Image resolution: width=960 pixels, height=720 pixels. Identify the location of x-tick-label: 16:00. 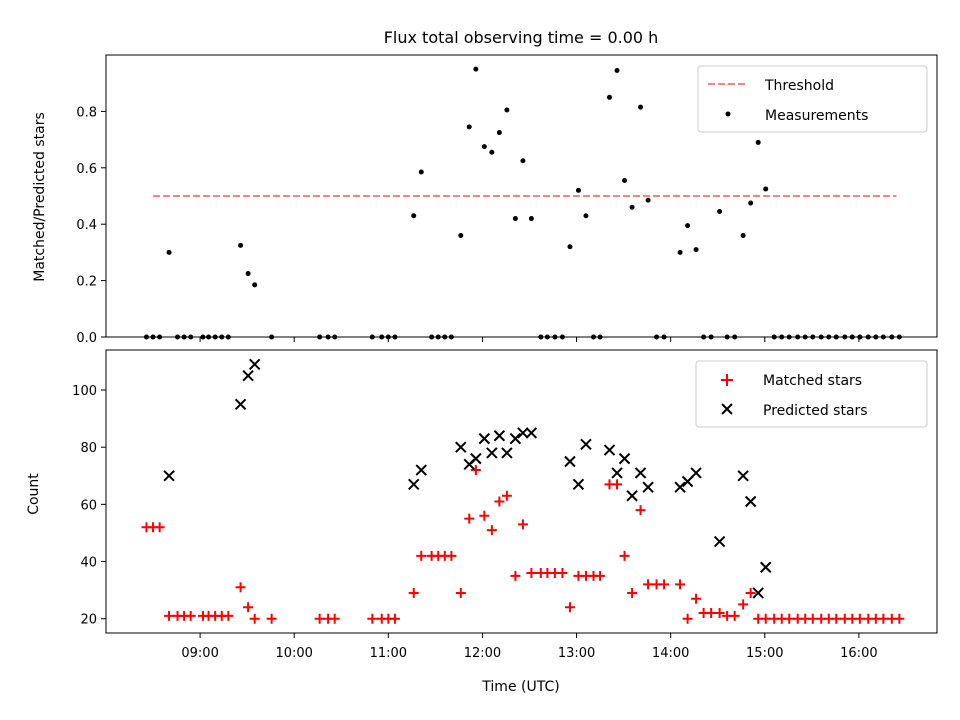
(858, 653).